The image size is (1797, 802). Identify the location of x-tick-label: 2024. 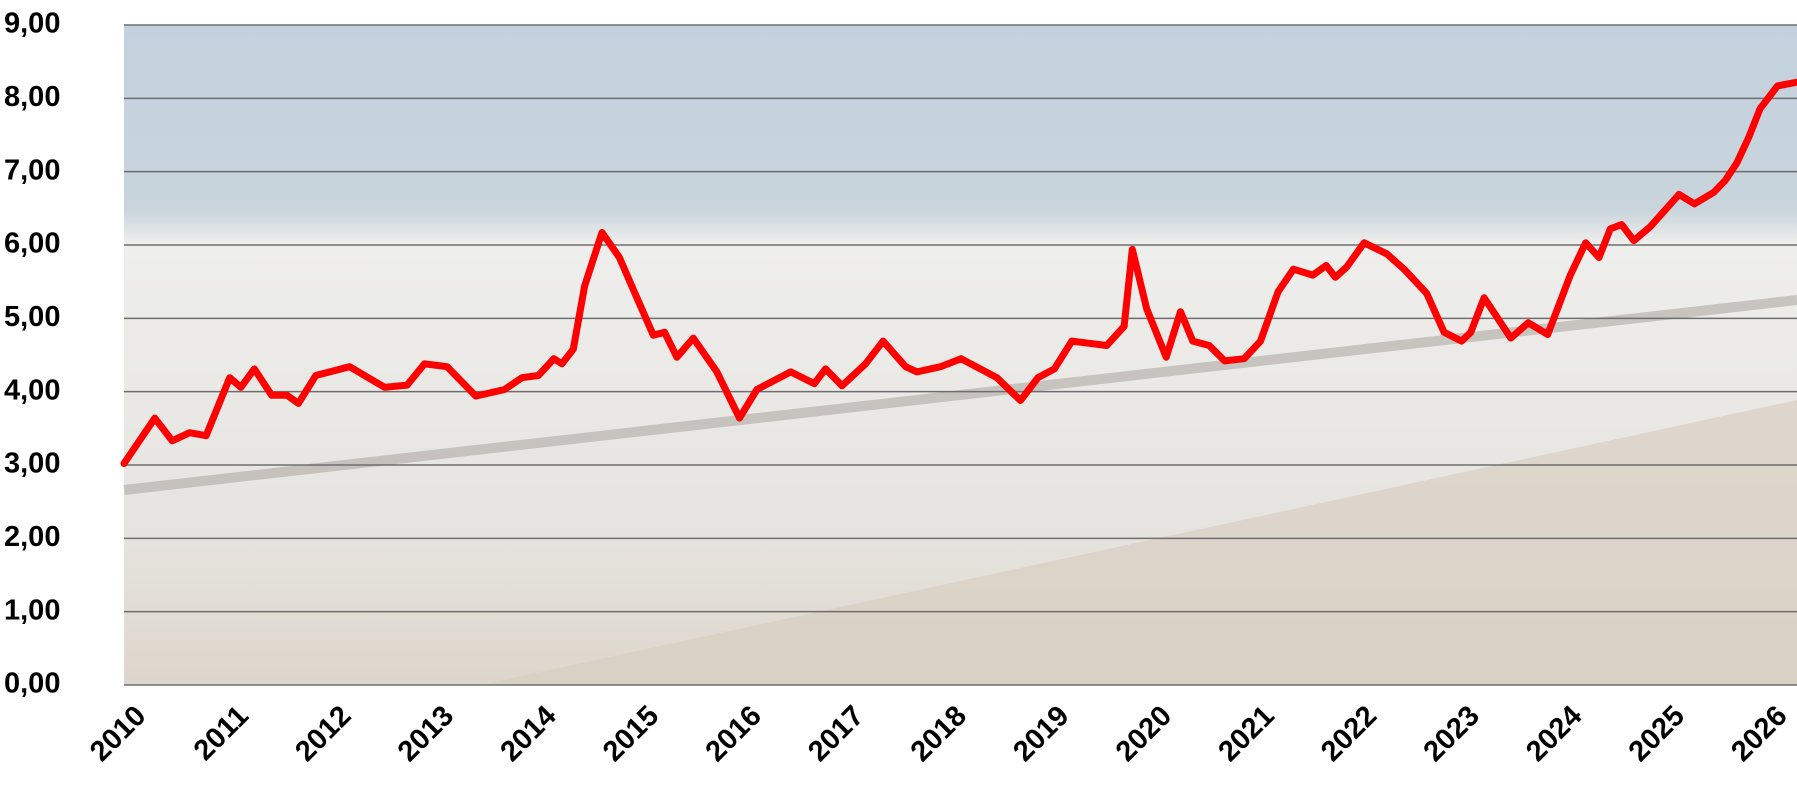
(1554, 734).